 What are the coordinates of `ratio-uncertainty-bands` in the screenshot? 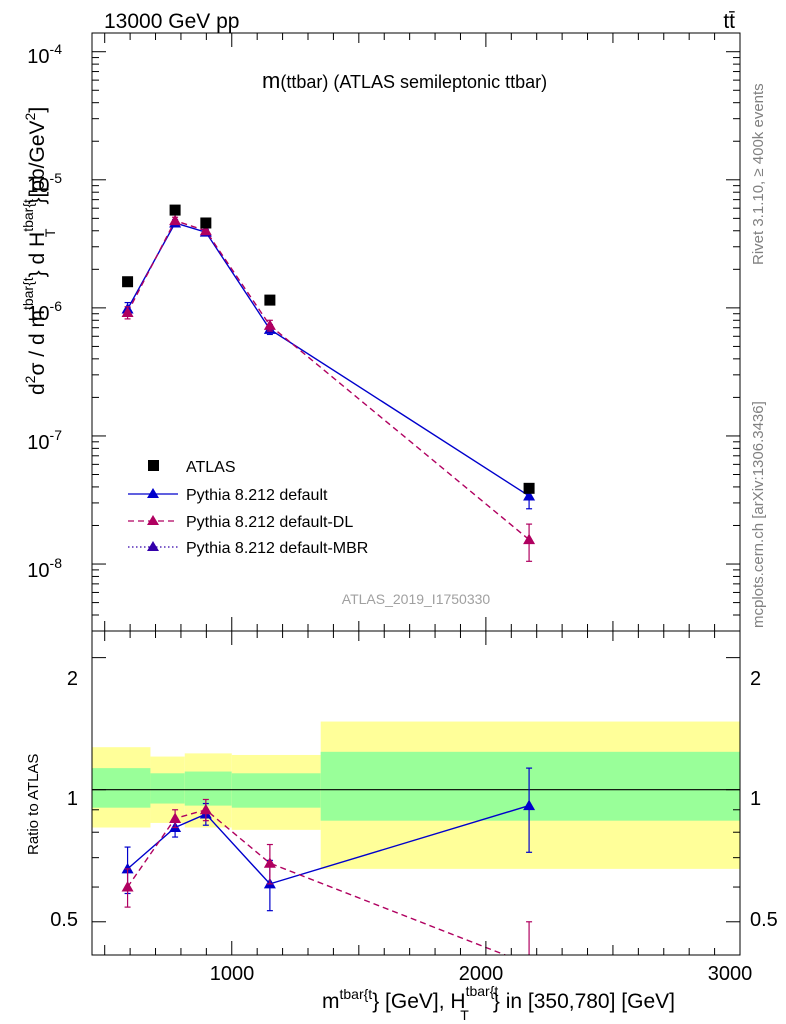 It's located at (416, 795).